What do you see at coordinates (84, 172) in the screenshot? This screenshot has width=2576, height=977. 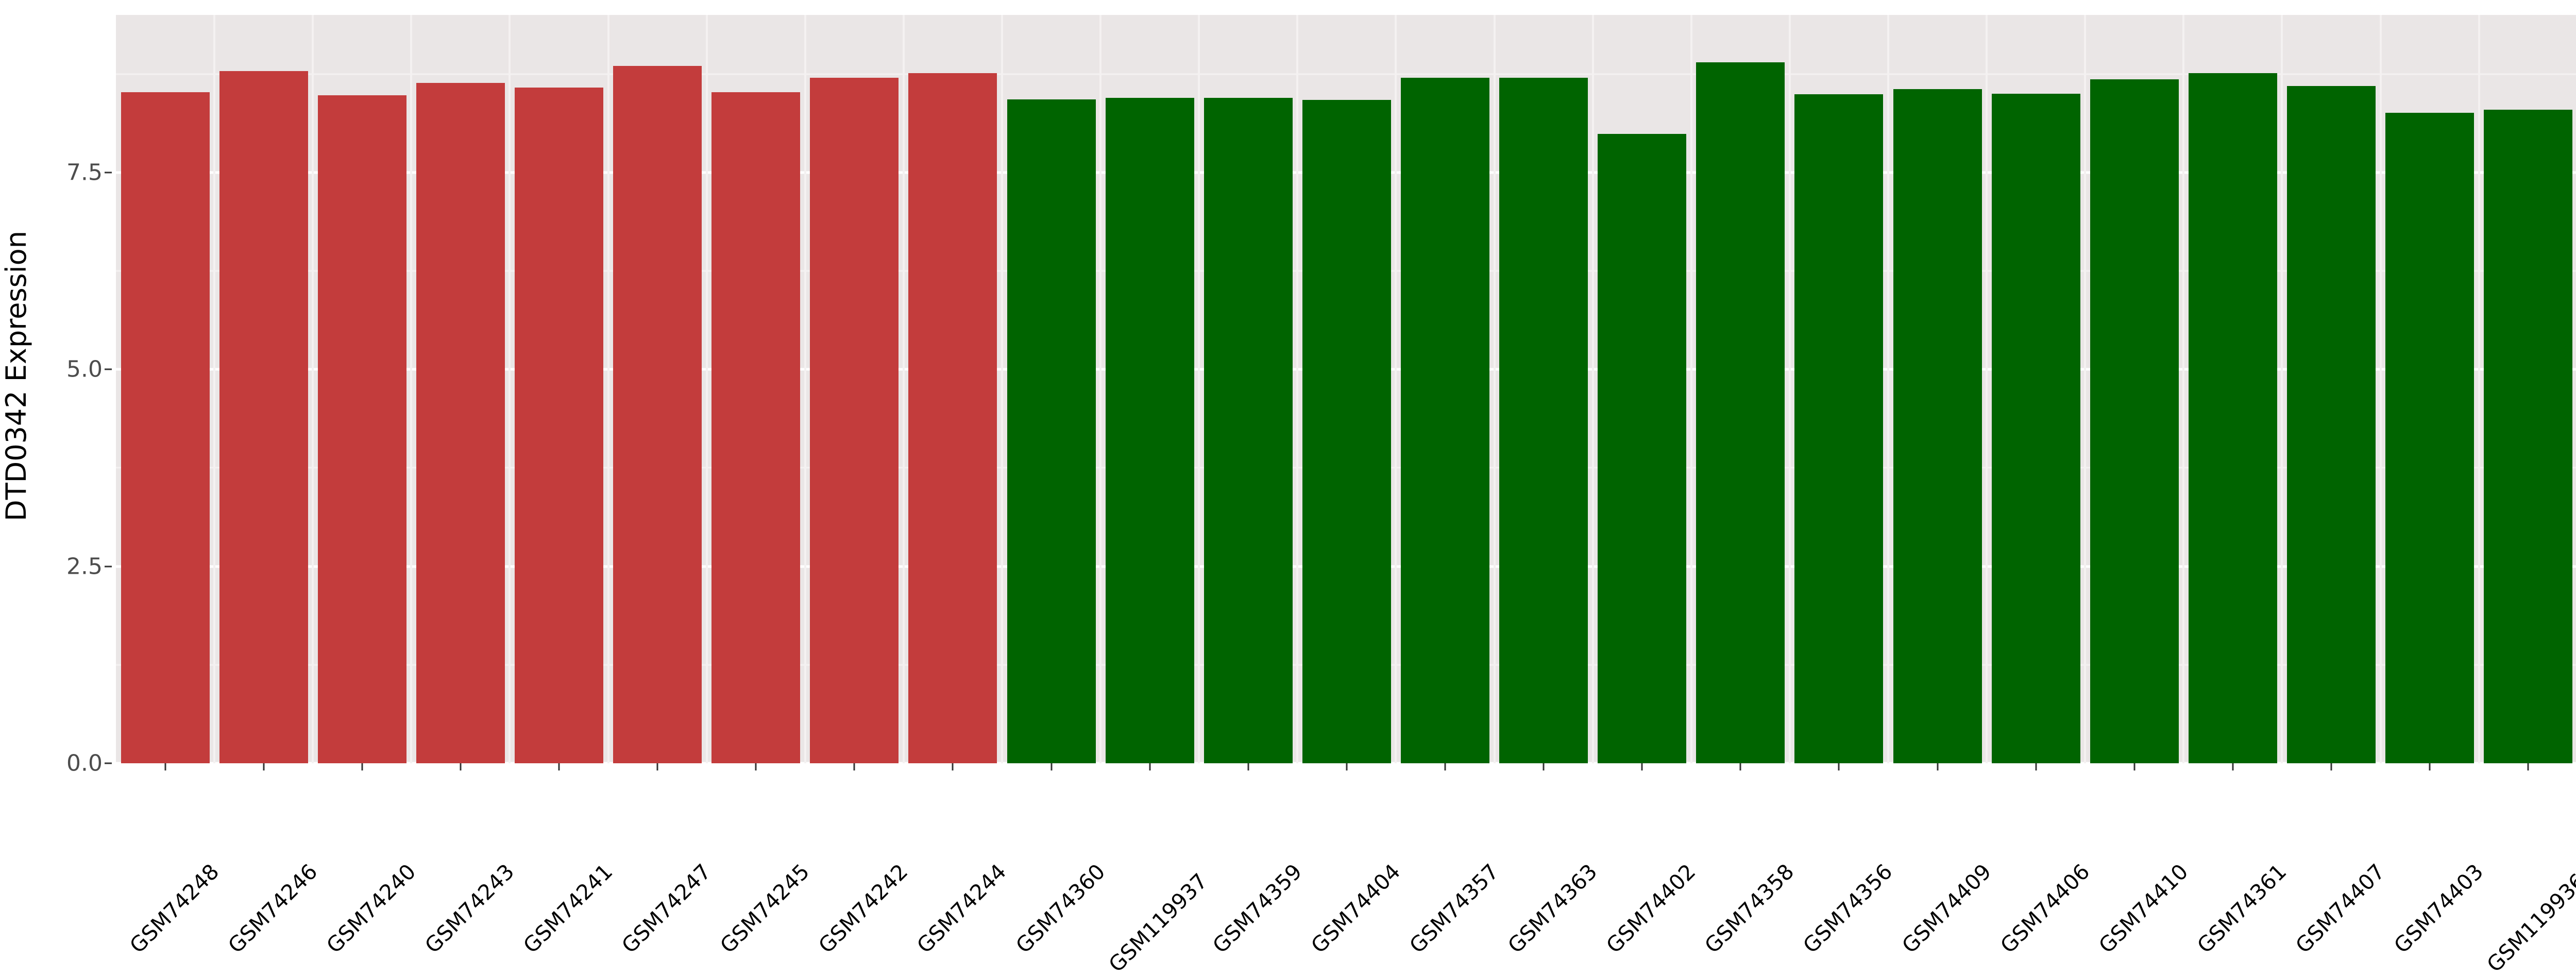 I see `y-axis-tick-label: 7.5` at bounding box center [84, 172].